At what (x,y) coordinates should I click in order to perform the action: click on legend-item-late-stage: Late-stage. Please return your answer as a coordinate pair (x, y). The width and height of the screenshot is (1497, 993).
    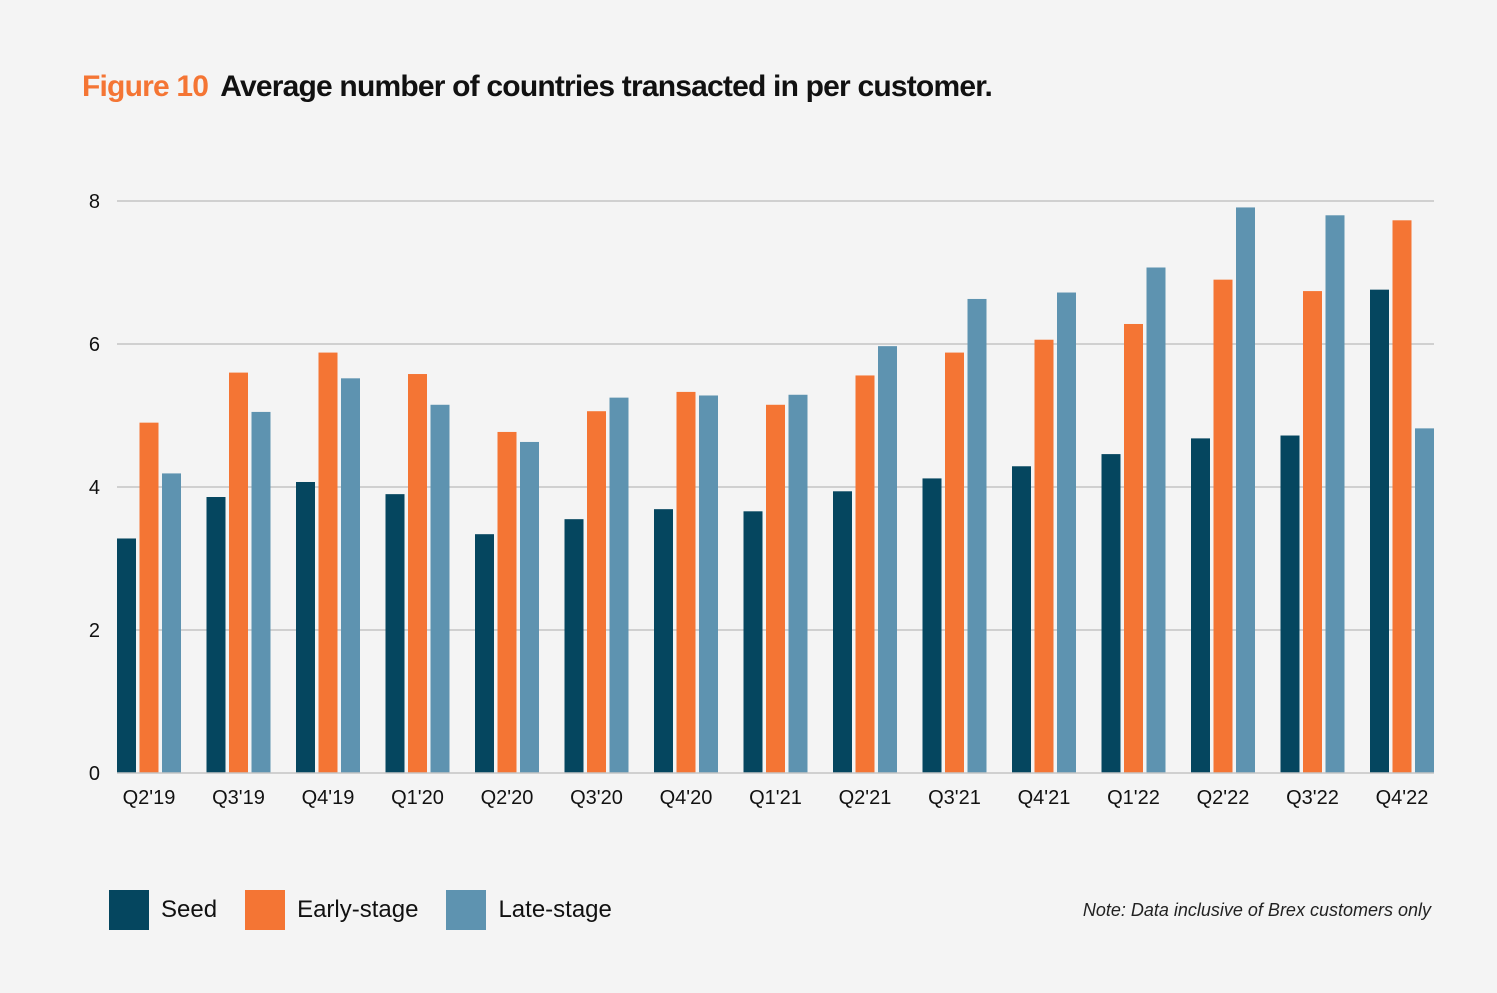
    Looking at the image, I should click on (529, 910).